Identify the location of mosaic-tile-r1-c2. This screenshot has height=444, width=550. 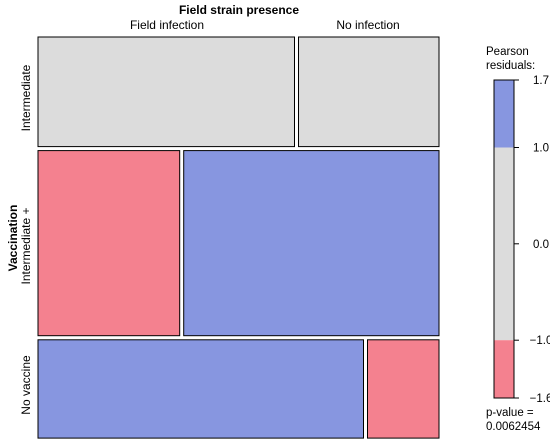
(369, 92).